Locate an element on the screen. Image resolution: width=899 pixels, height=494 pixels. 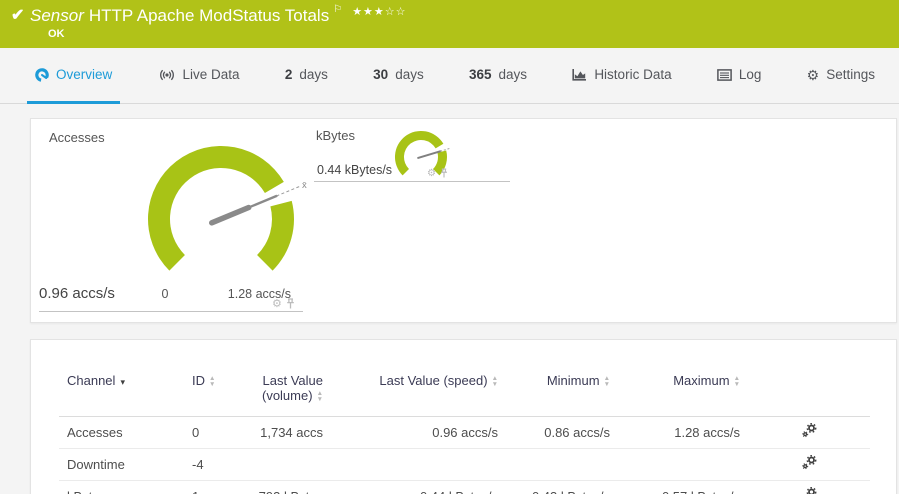
table-row: Downtime -4 is located at coordinates (464, 464).